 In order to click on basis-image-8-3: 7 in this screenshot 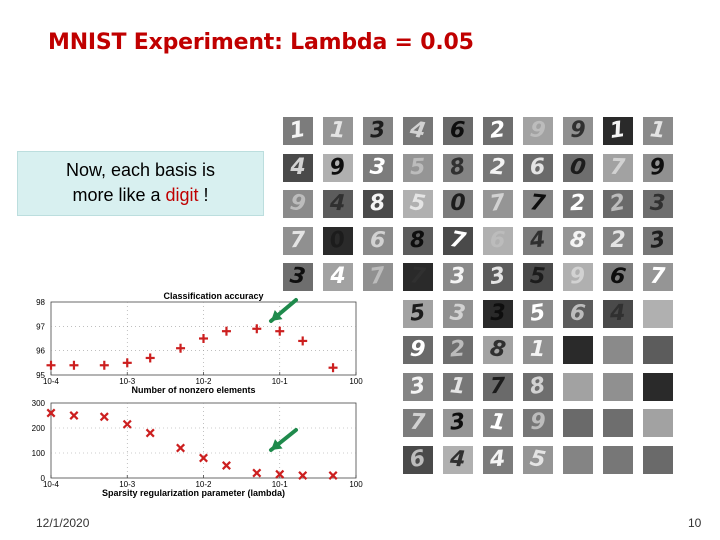, I will do `click(418, 423)`.